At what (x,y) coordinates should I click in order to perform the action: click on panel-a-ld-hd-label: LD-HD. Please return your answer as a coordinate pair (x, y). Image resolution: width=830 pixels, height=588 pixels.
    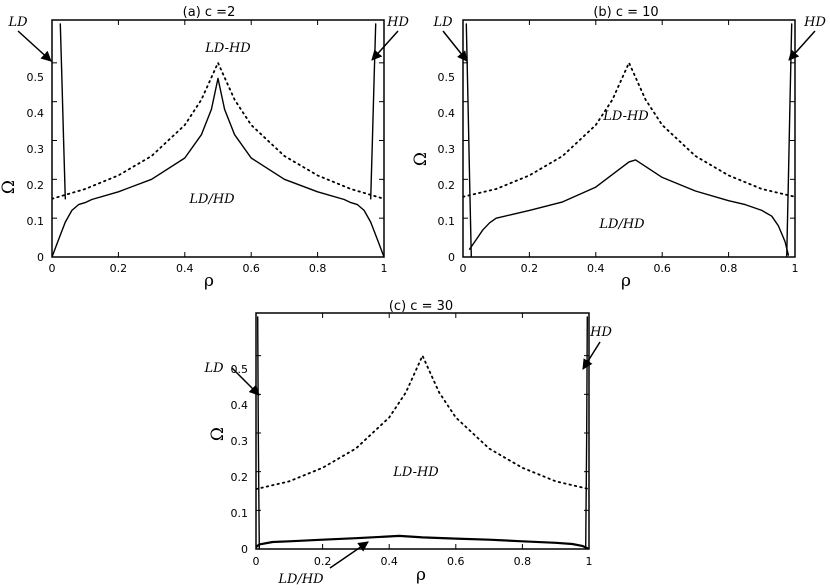
    Looking at the image, I should click on (227, 48).